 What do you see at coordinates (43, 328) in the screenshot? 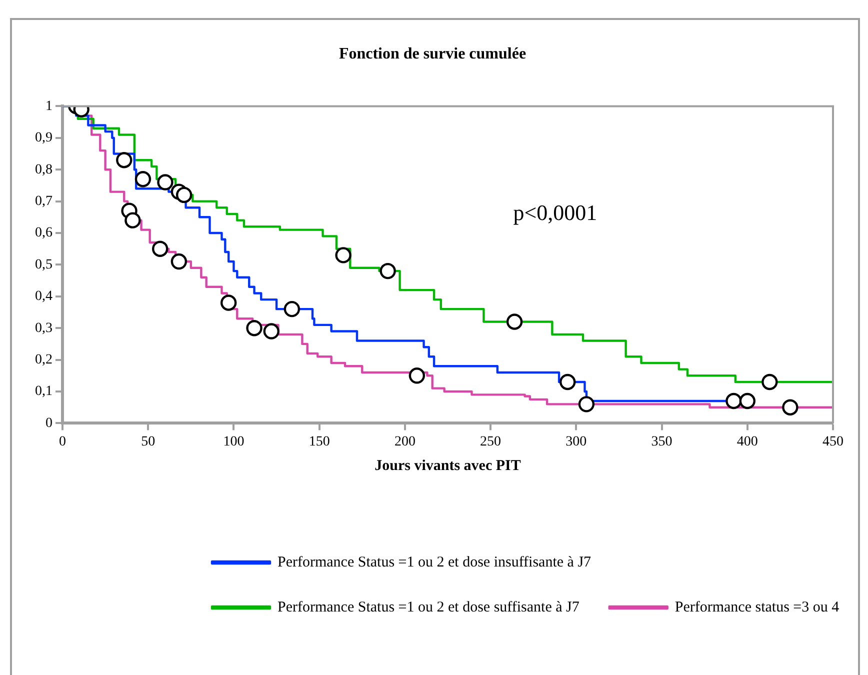
I see `y-tick-label: 0,3` at bounding box center [43, 328].